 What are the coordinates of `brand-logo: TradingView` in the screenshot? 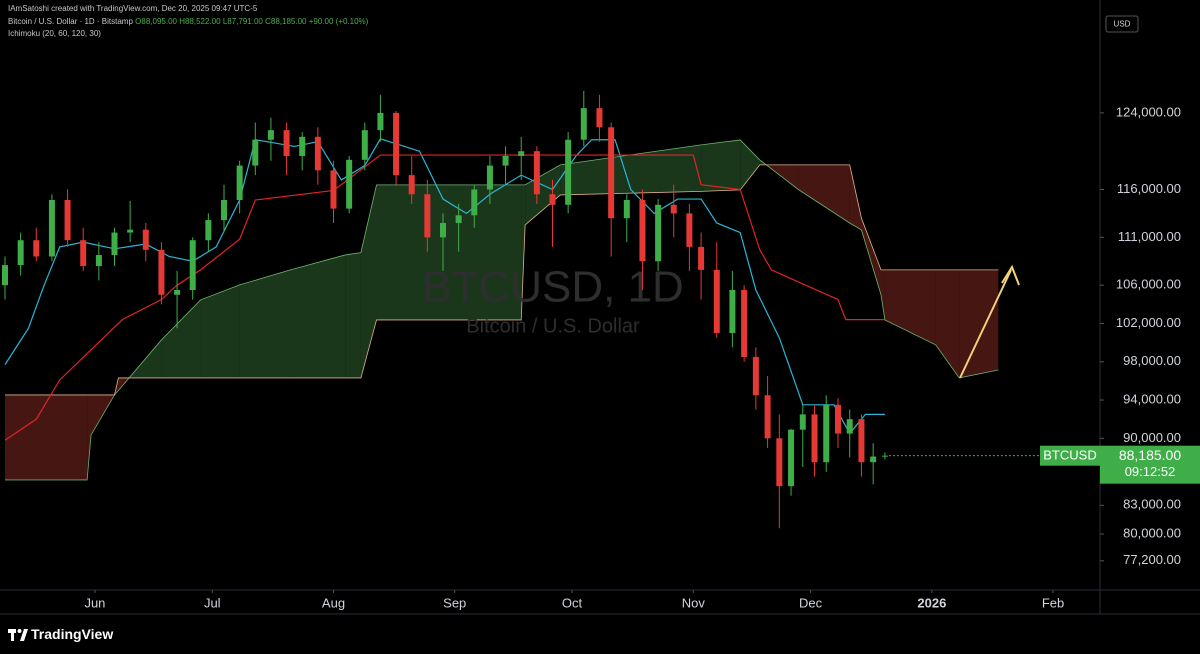 It's located at (60, 634).